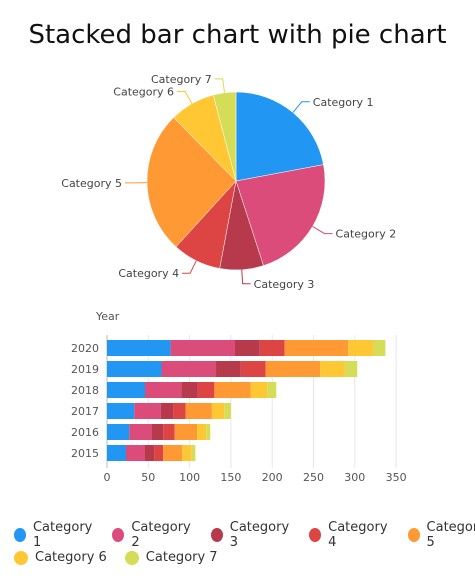 The image size is (475, 580). Describe the element at coordinates (148, 477) in the screenshot. I see `x-tick-label: 50` at that location.